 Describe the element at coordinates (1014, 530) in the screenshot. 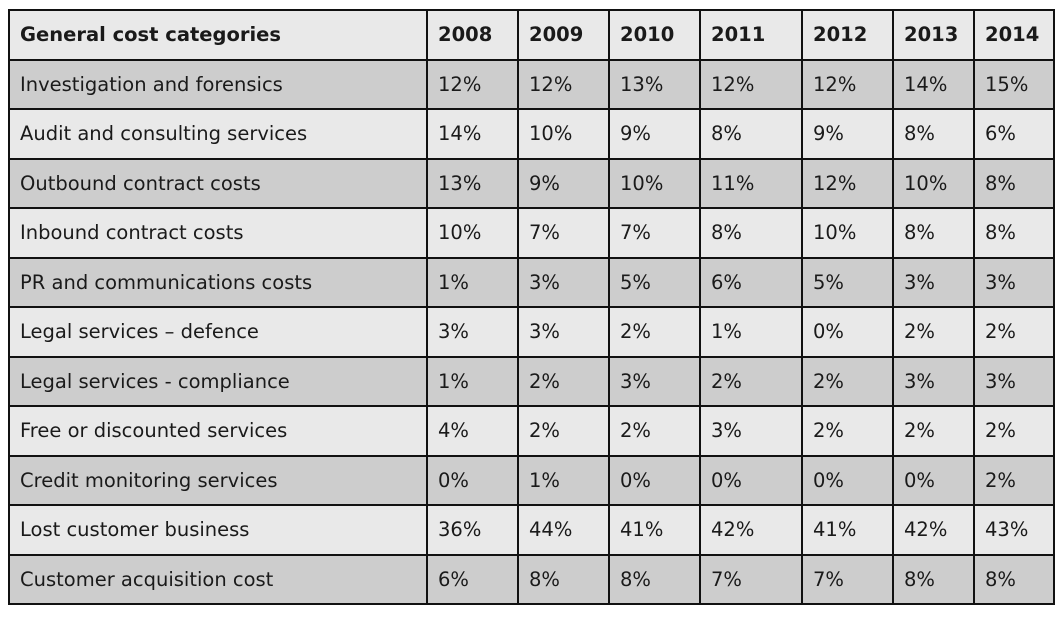

I see `value-cell: 43%` at that location.